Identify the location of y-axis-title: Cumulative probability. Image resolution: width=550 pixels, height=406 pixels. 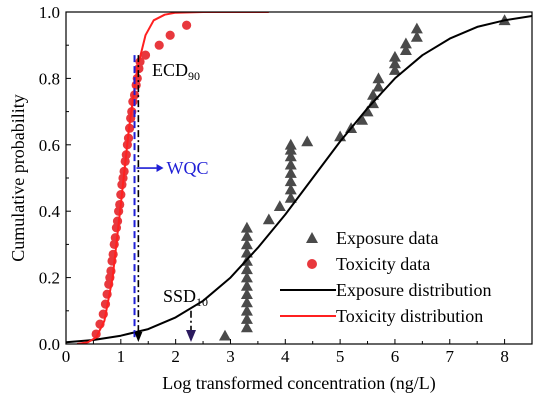
(18, 177).